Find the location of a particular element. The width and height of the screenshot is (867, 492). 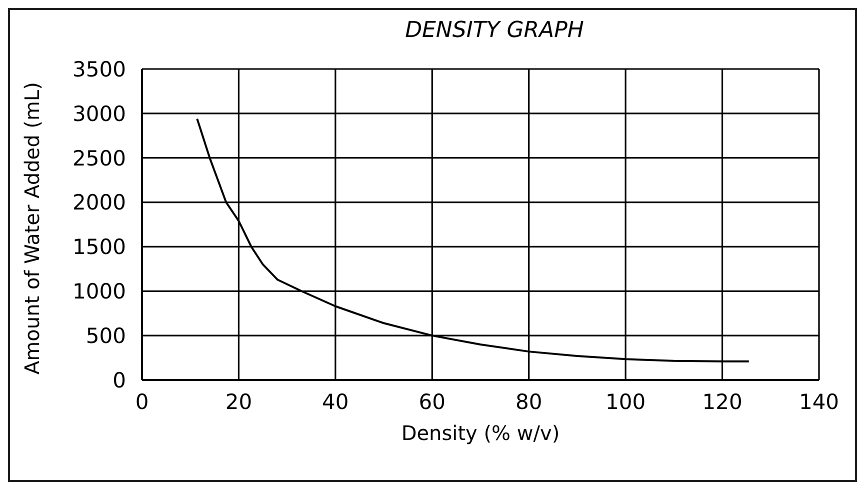

y-tick-label: 500 is located at coordinates (106, 336).